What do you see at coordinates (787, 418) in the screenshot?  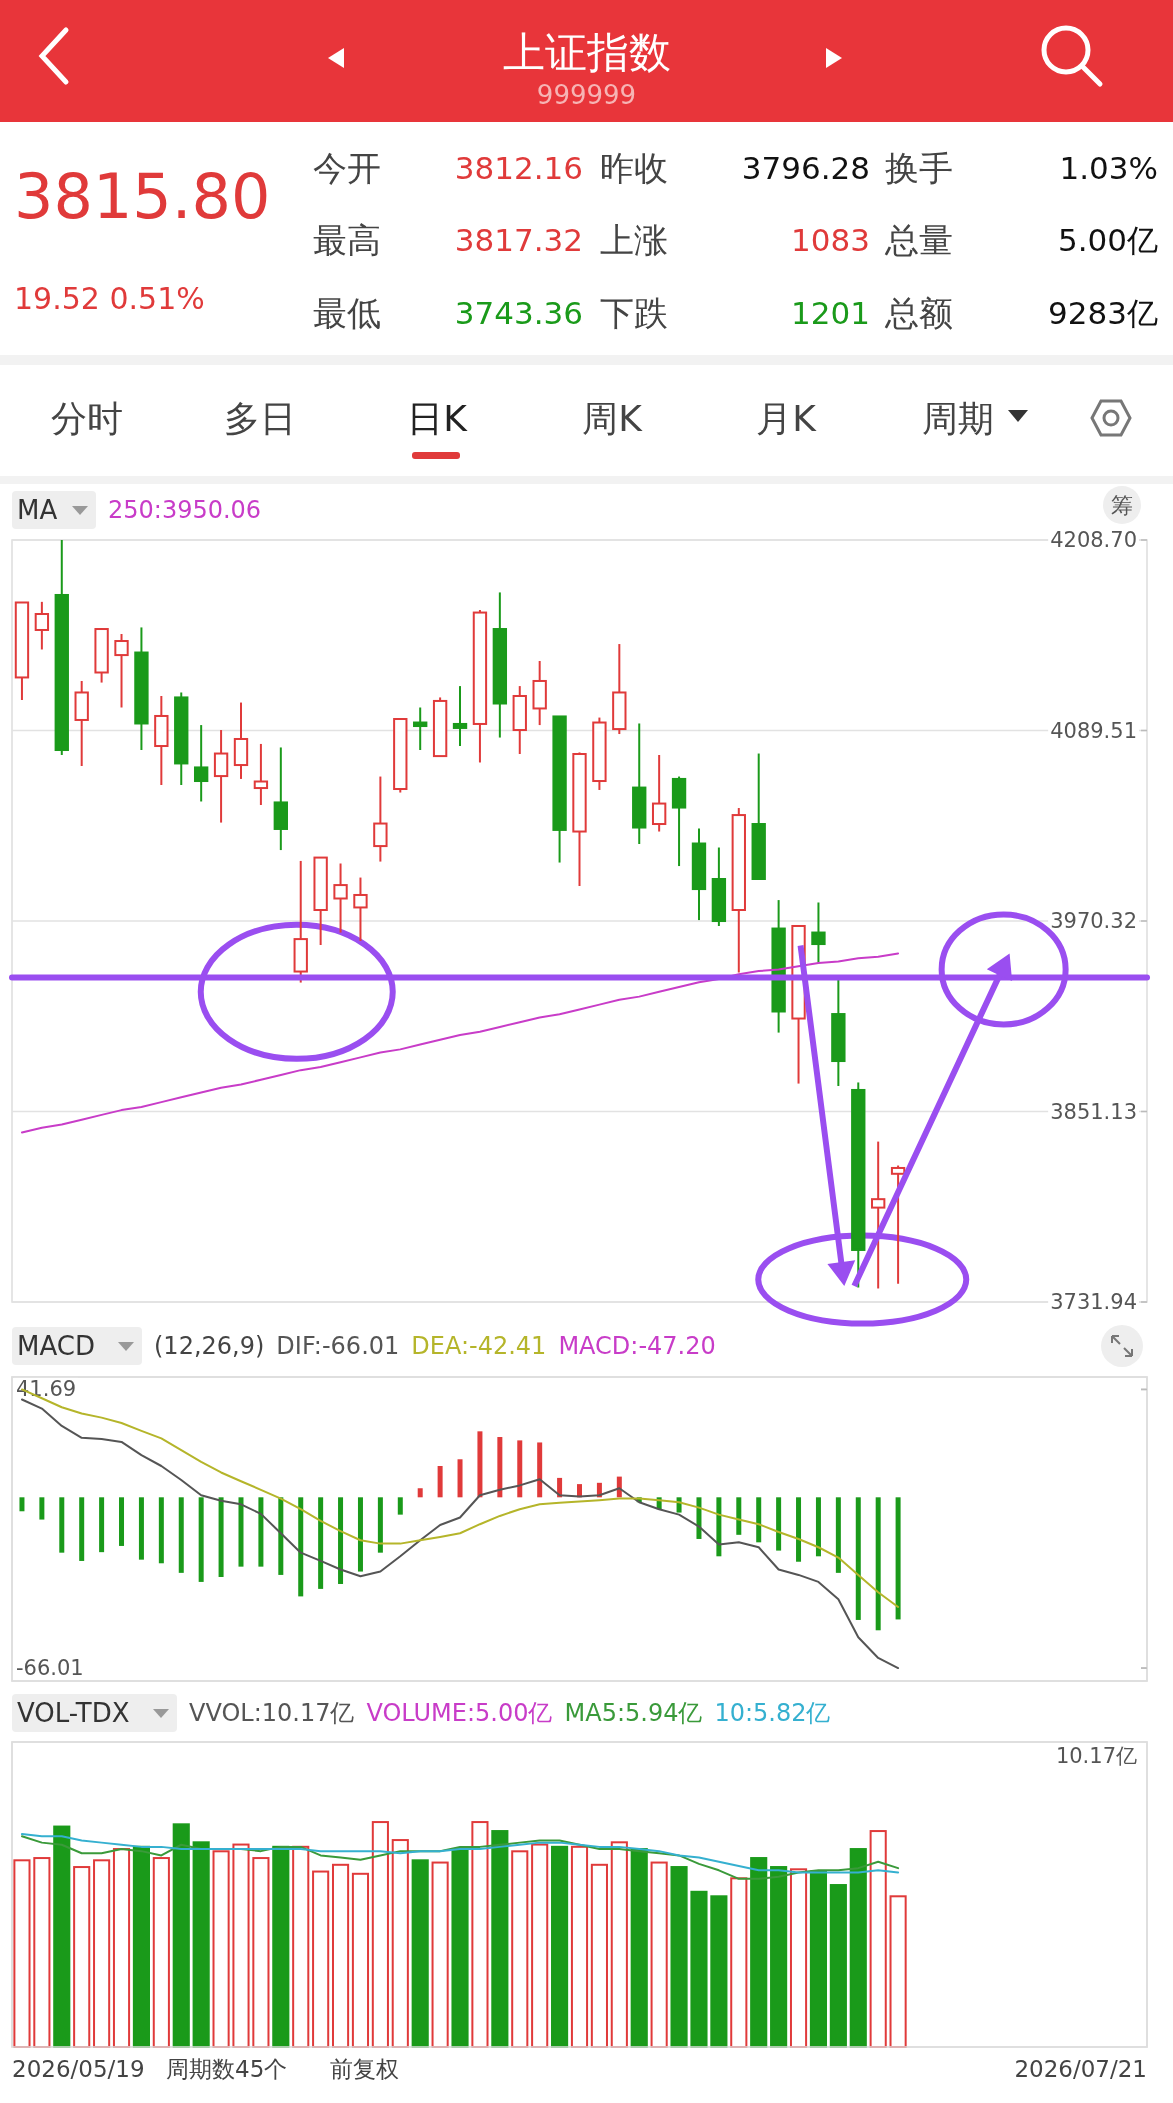 I see `text: 月K` at bounding box center [787, 418].